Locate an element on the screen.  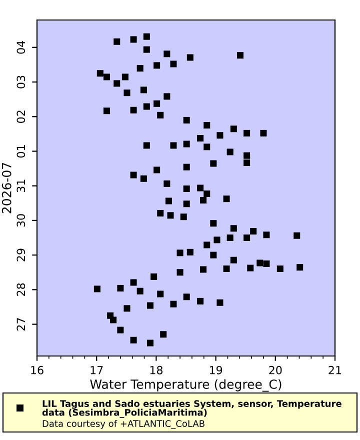
x-tick-label: 19 is located at coordinates (216, 370).